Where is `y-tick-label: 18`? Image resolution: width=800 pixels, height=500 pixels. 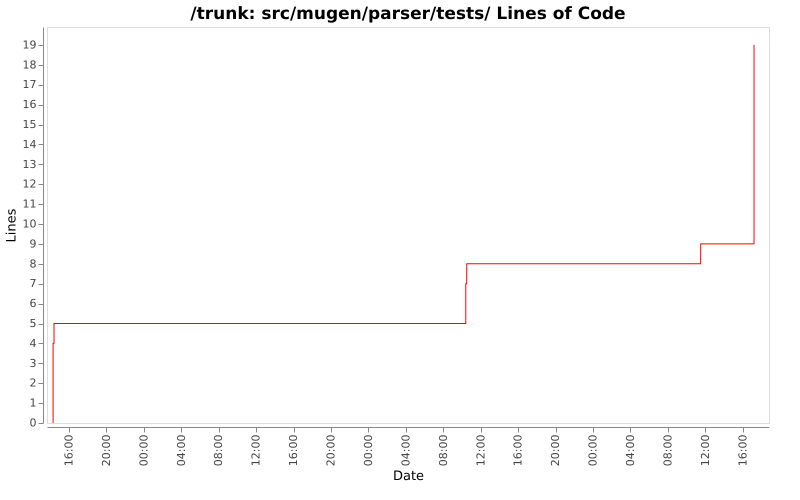 y-tick-label: 18 is located at coordinates (29, 65).